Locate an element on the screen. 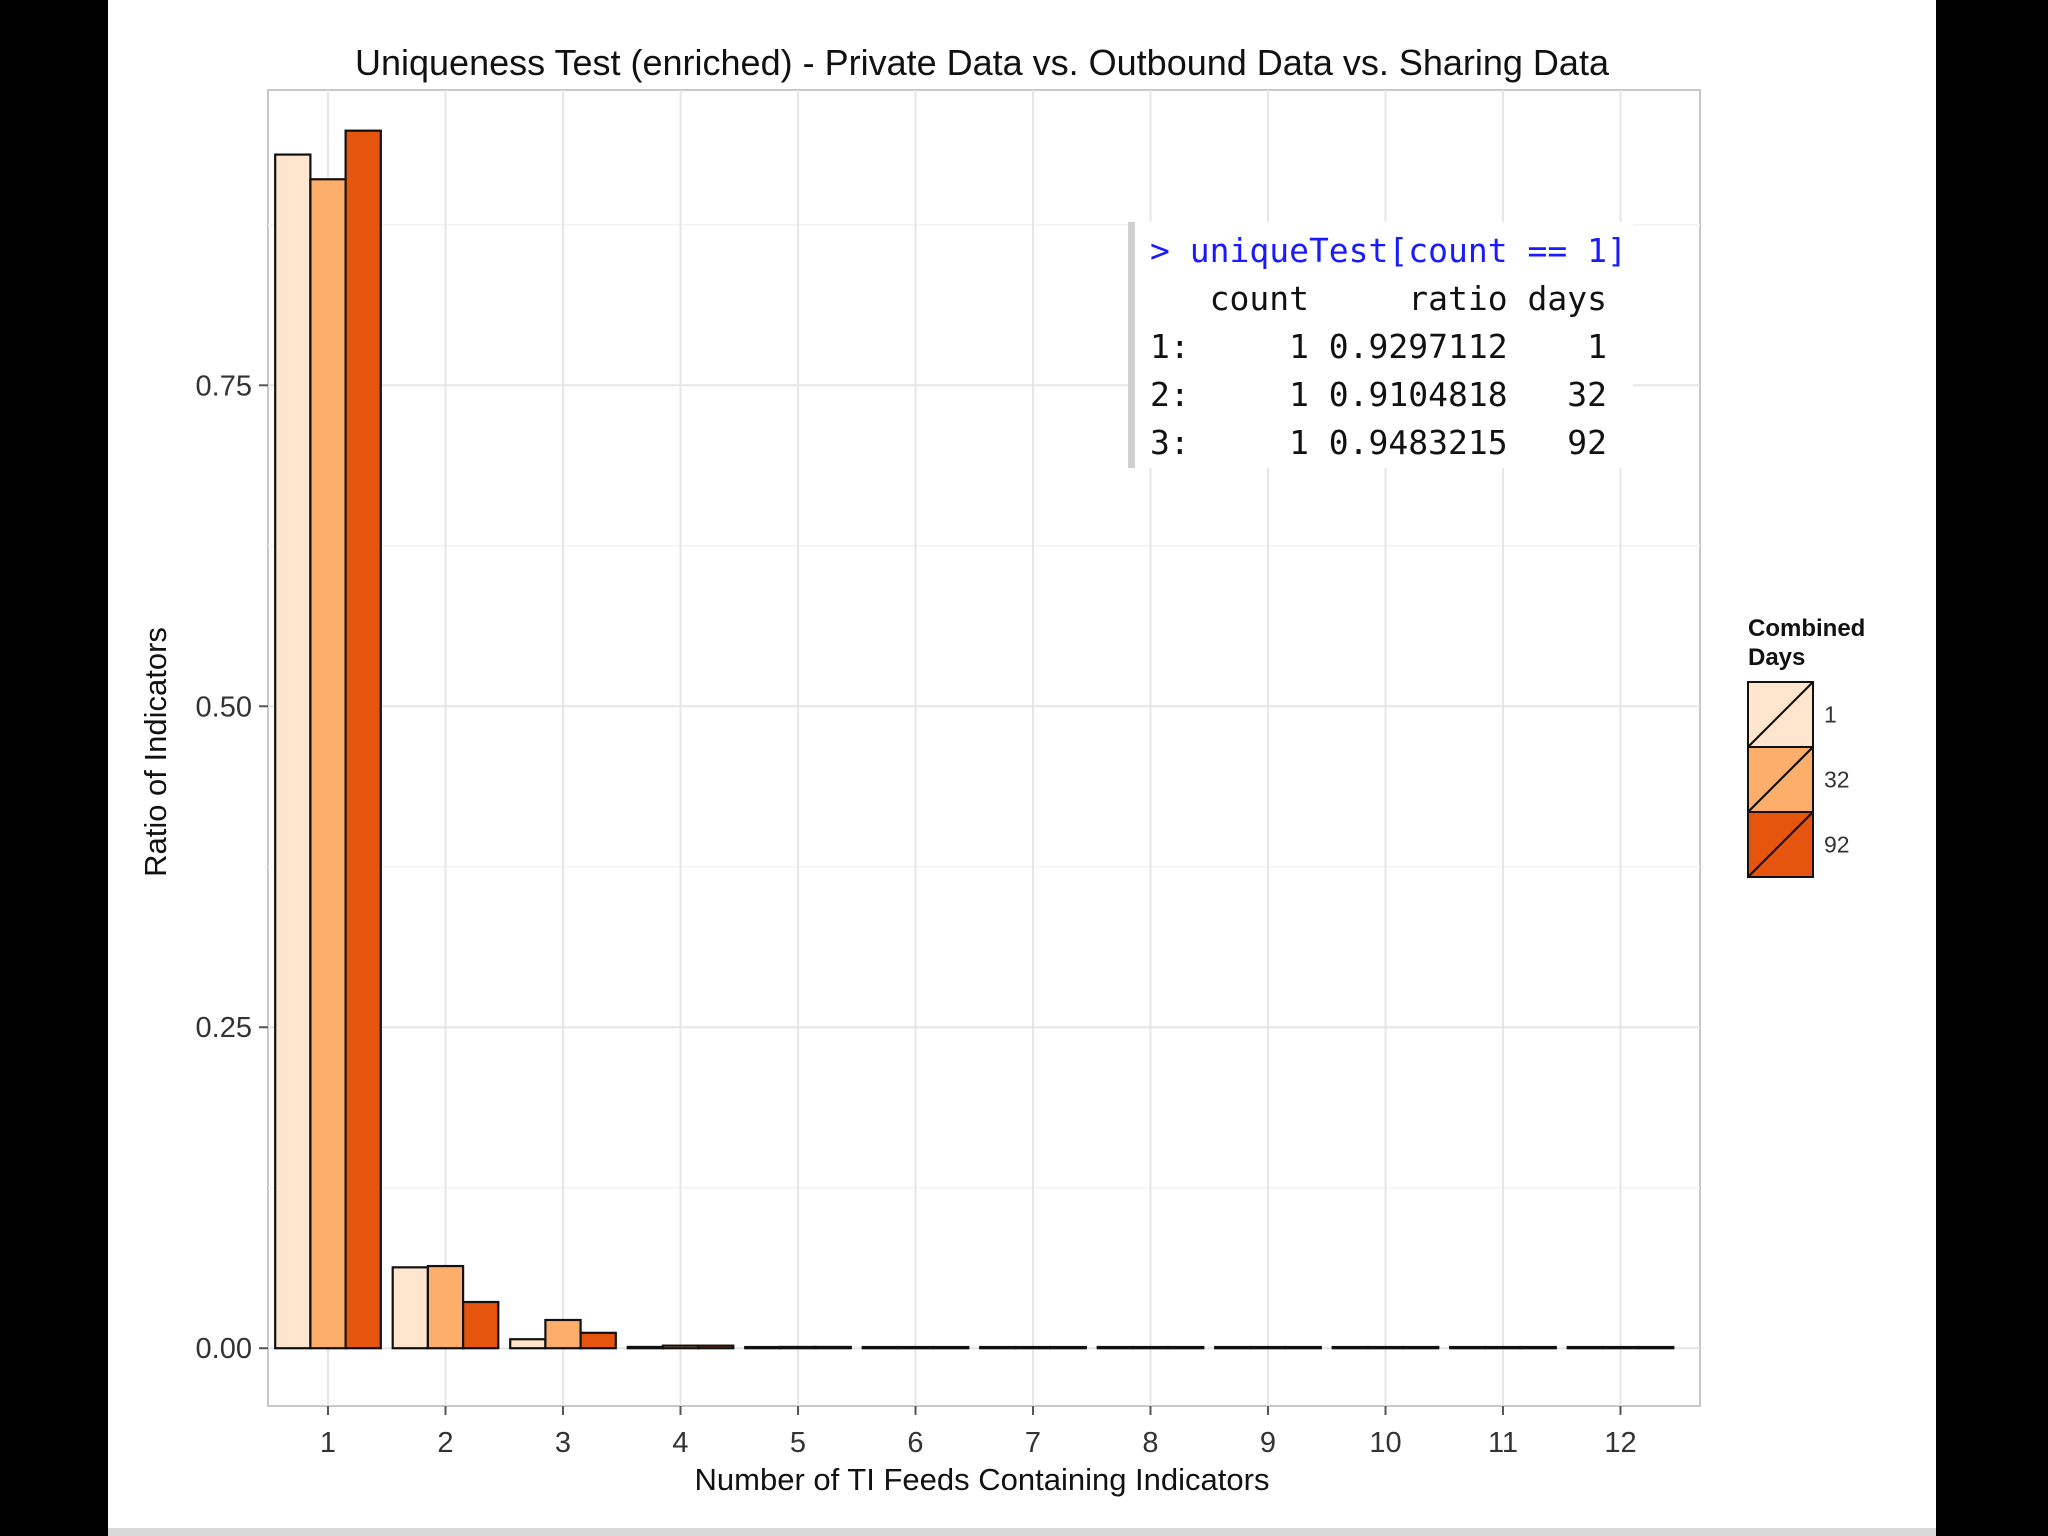  console-row: 1: 1 0.9297112 1 is located at coordinates (1378, 346).